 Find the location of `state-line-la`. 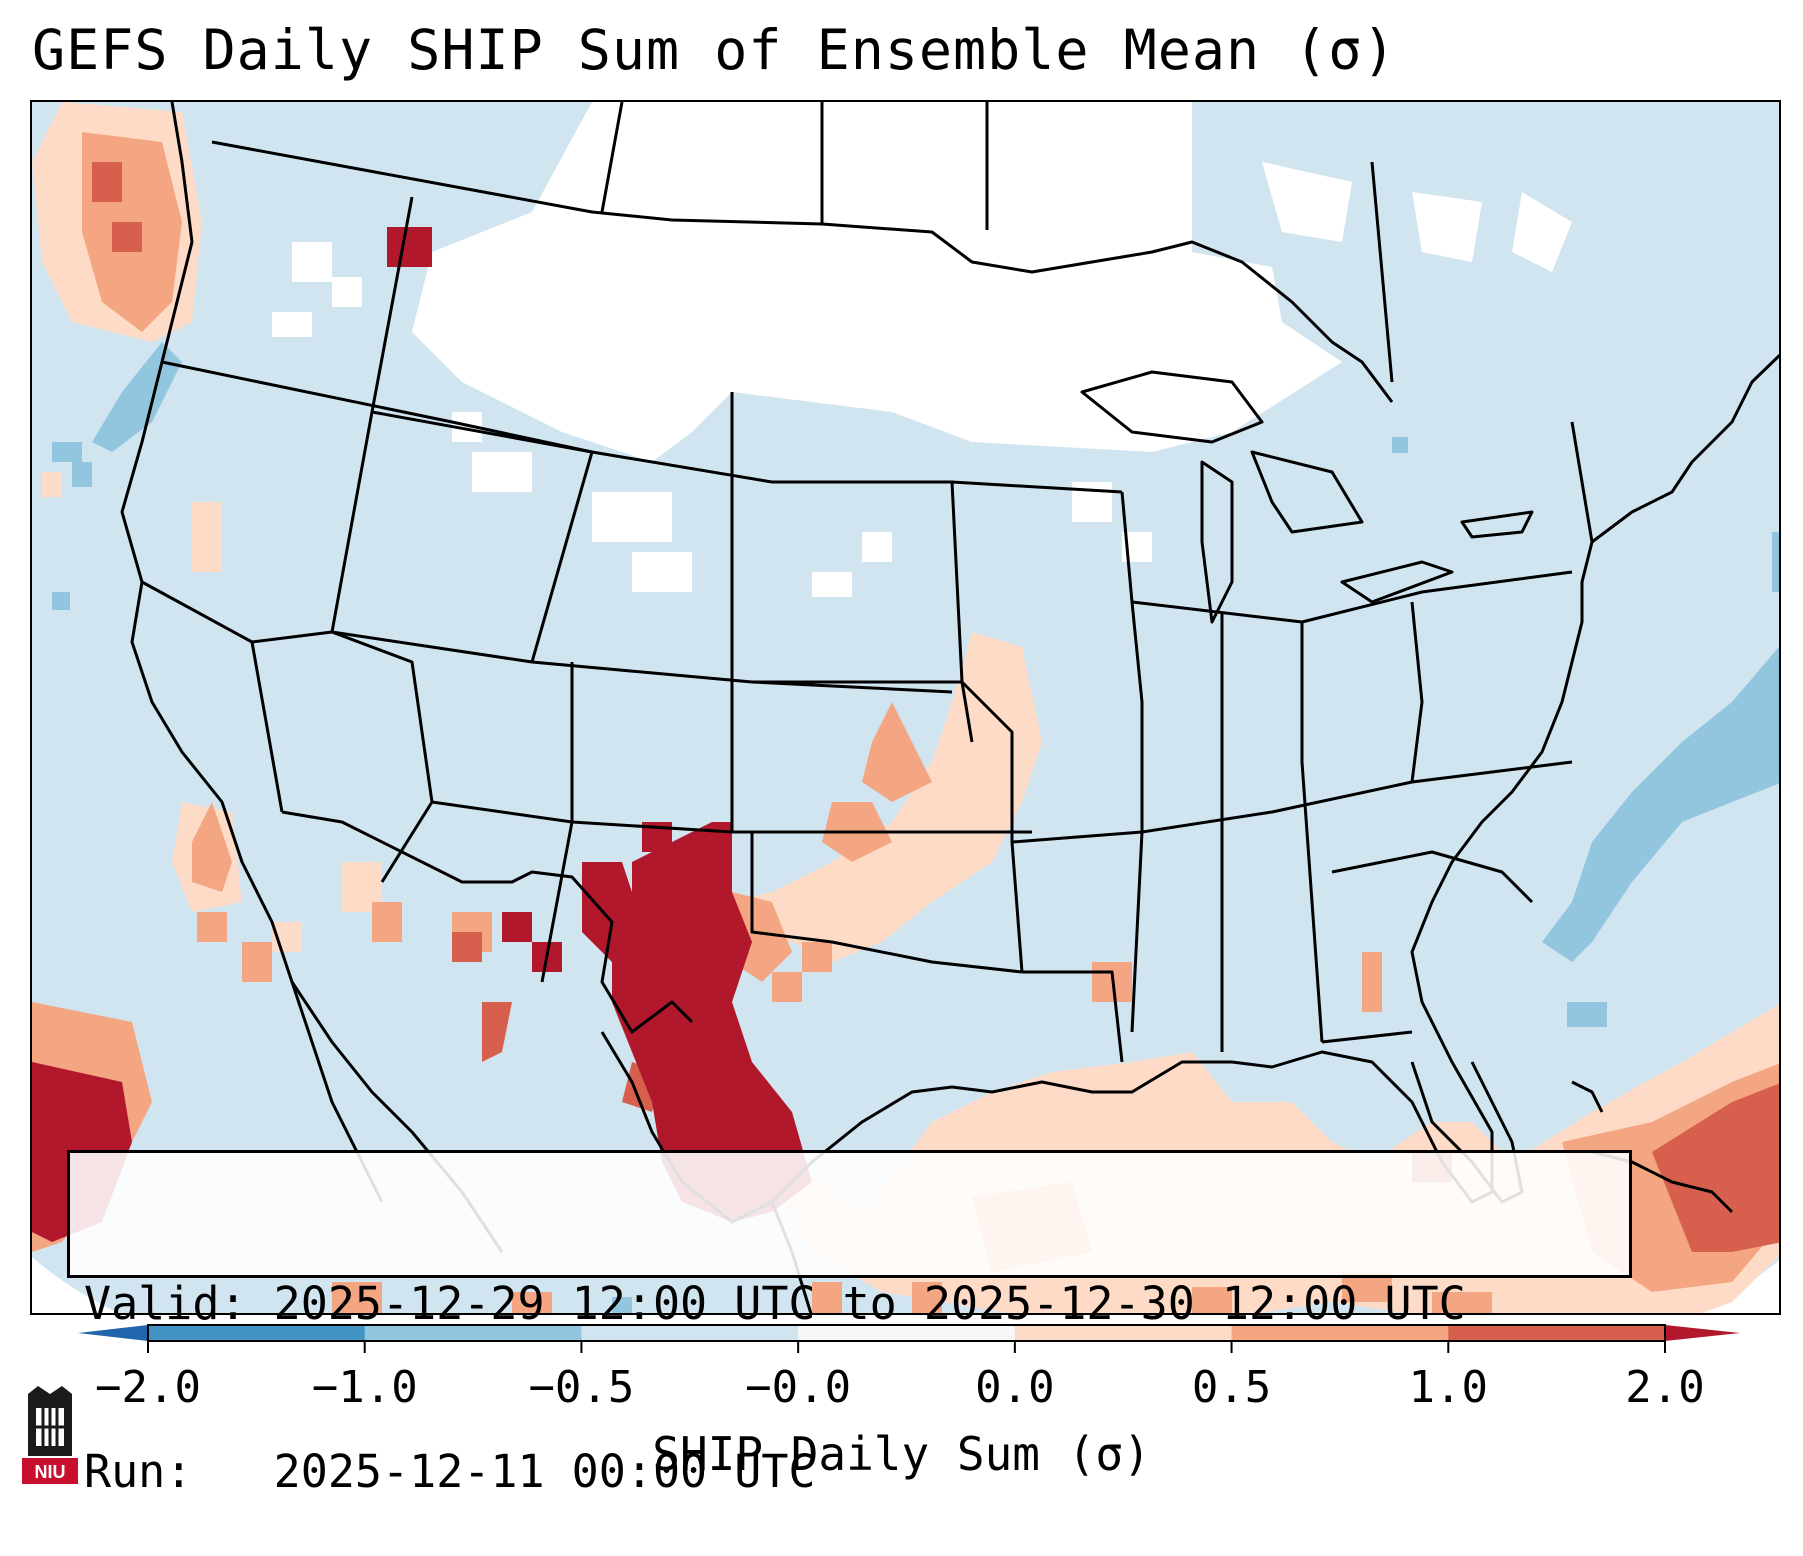

state-line-la is located at coordinates (1073, 1016).